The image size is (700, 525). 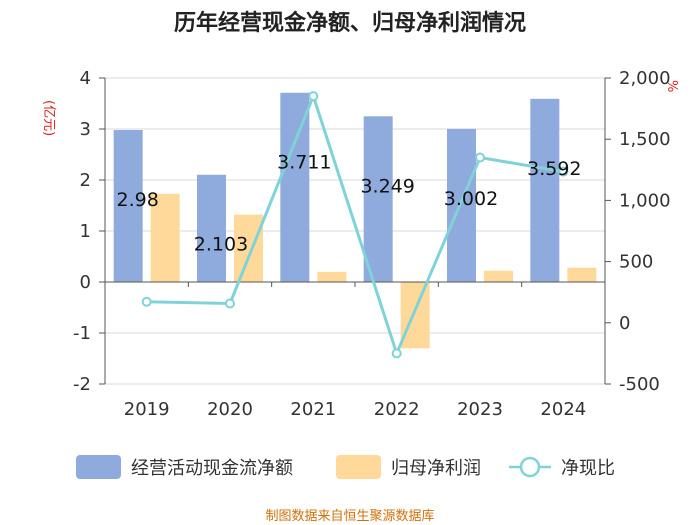 What do you see at coordinates (624, 323) in the screenshot?
I see `right-tick-label: 0` at bounding box center [624, 323].